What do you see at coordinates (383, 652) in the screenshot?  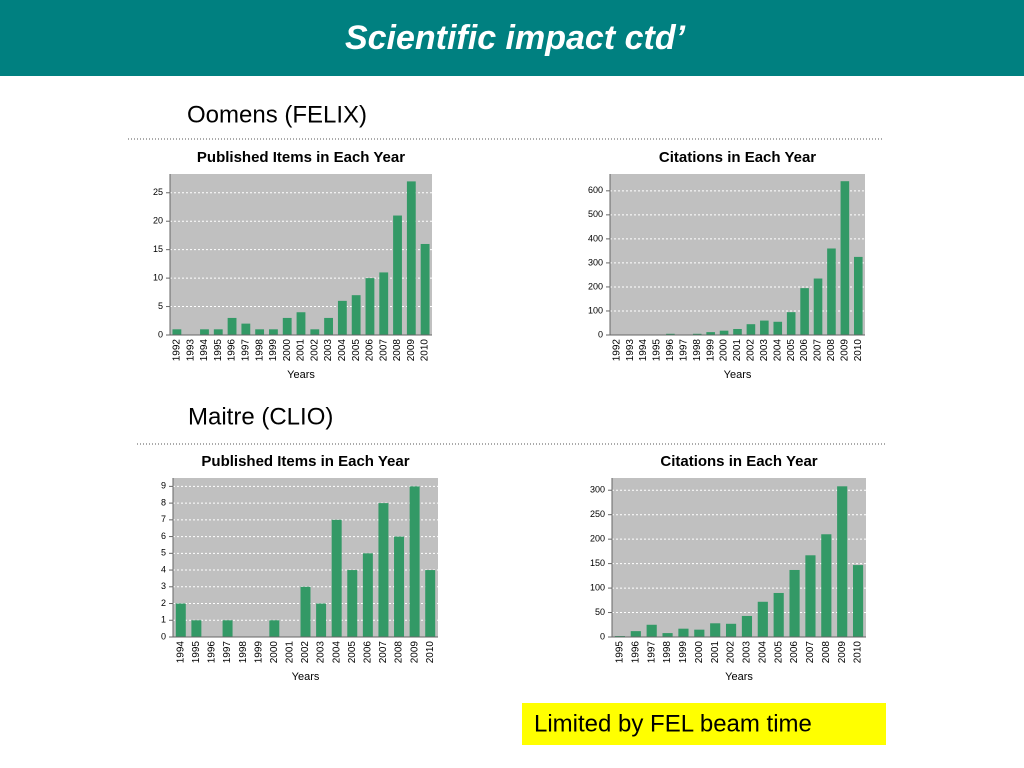 I see `x-tick-label: 2007` at bounding box center [383, 652].